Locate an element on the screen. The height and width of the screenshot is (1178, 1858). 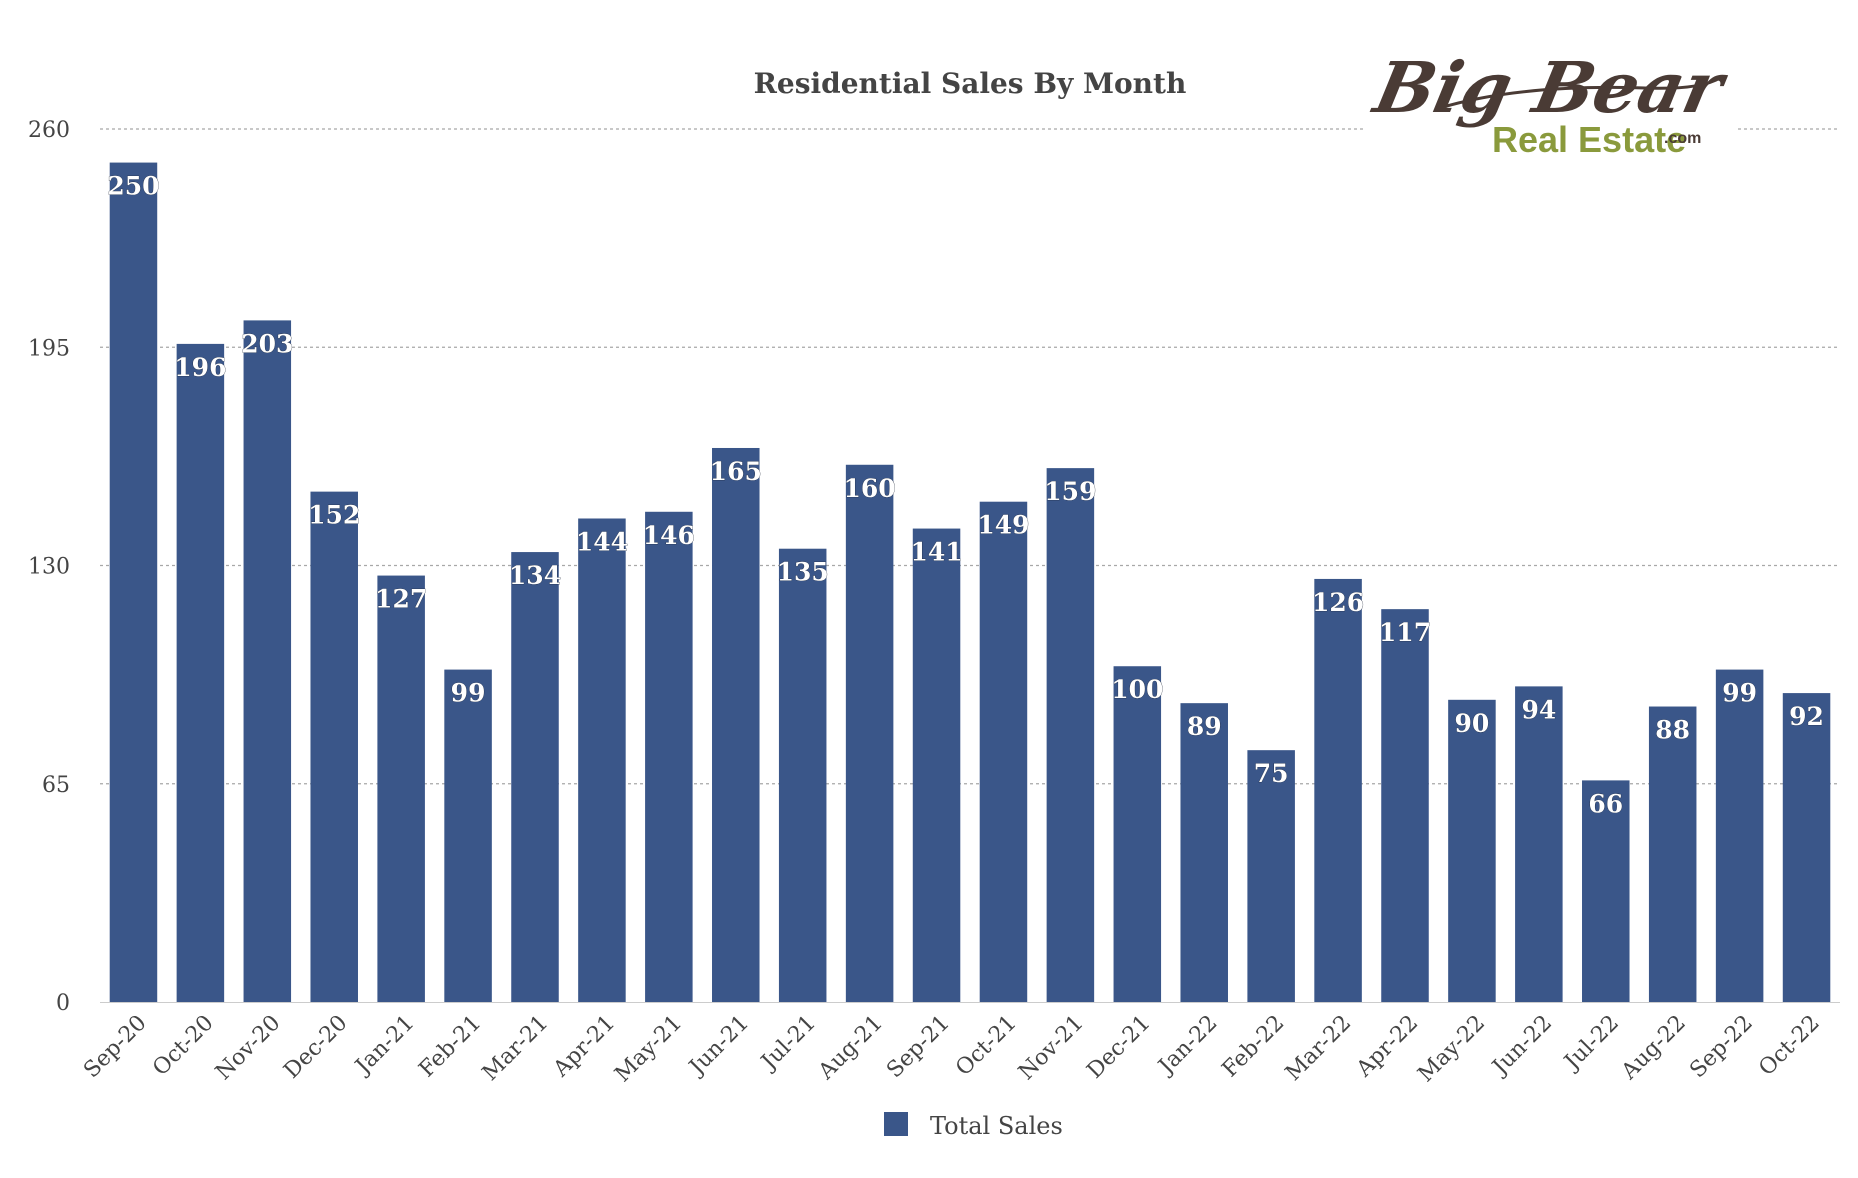
data-label: 117 is located at coordinates (1405, 632).